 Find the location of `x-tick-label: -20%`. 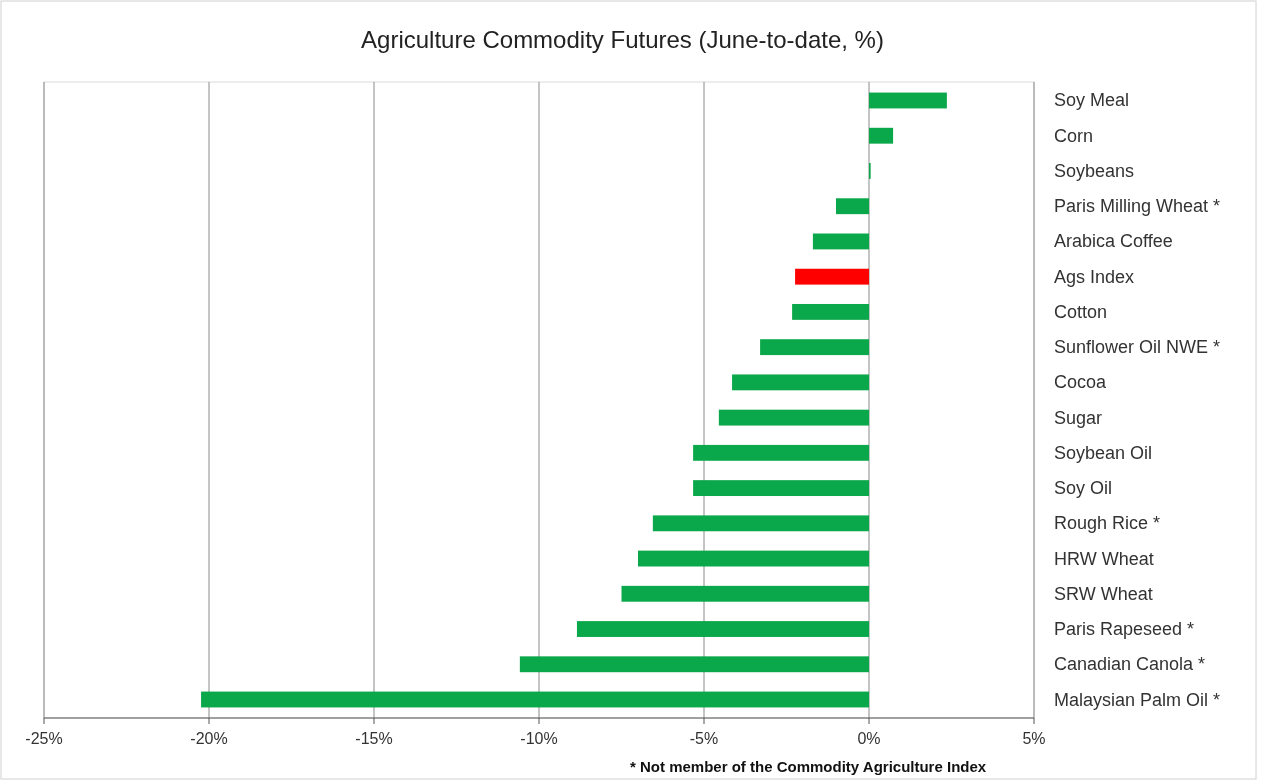

x-tick-label: -20% is located at coordinates (209, 738).